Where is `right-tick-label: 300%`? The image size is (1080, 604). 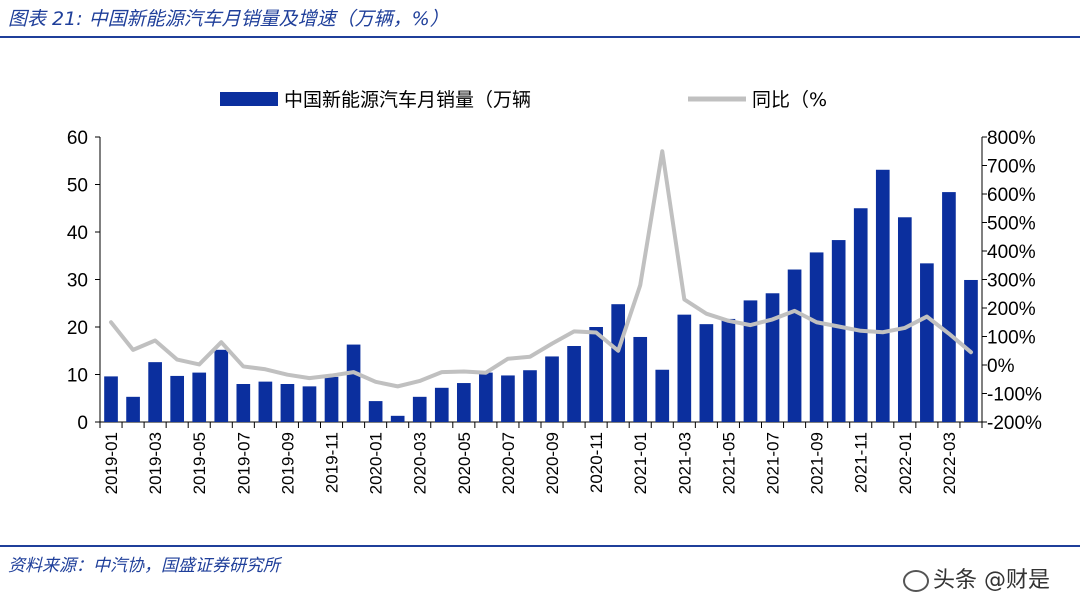
right-tick-label: 300% is located at coordinates (1011, 281).